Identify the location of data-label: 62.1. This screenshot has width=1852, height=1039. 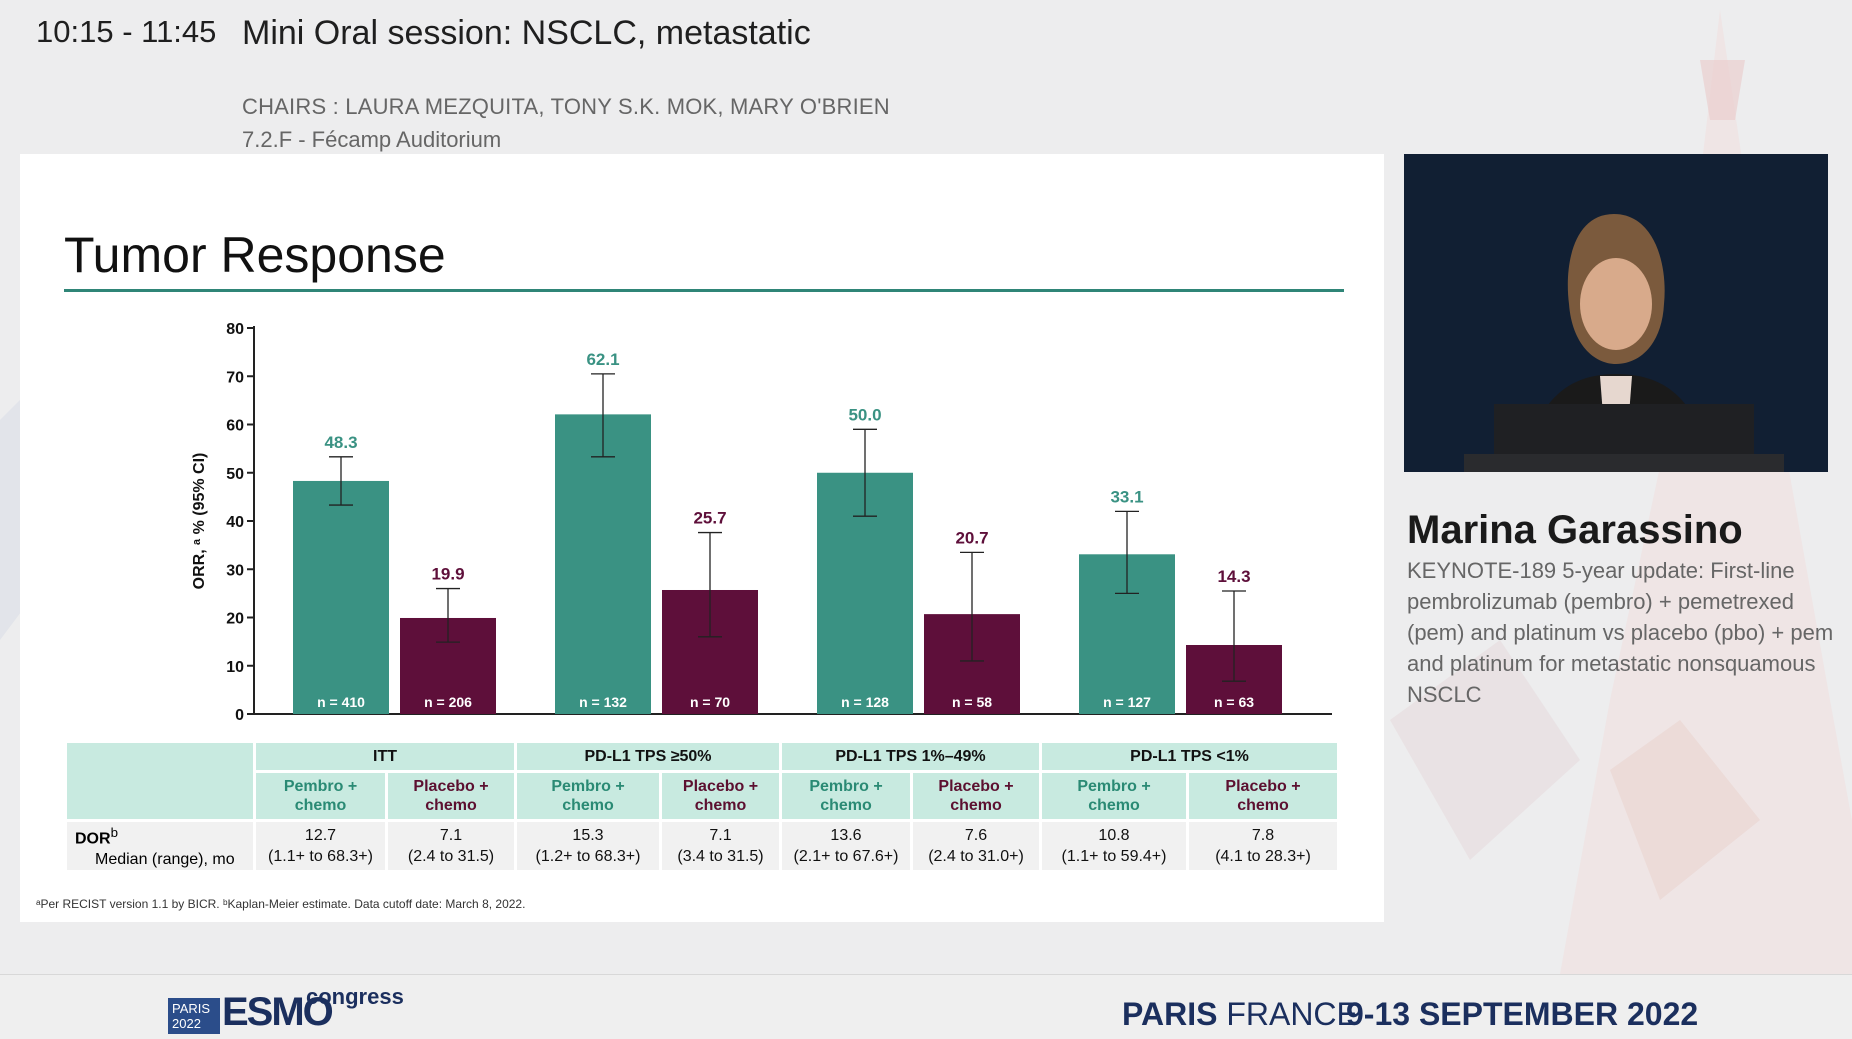
(602, 359).